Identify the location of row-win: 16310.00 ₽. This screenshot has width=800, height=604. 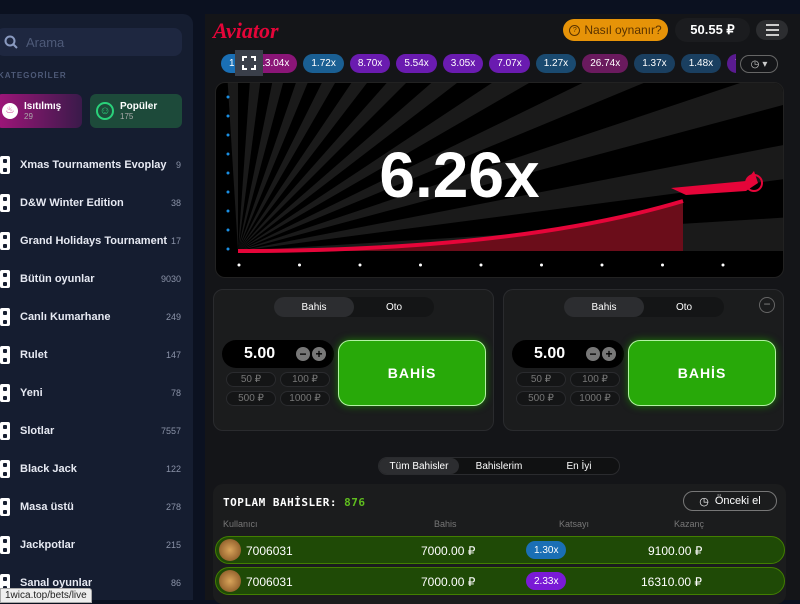
(672, 582).